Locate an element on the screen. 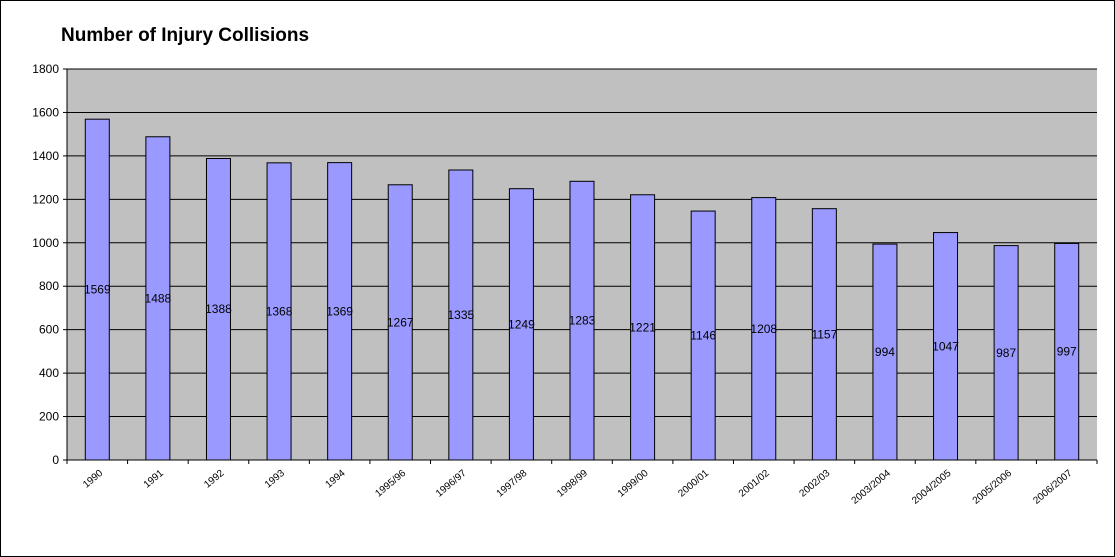  data-label: 1283 is located at coordinates (582, 321).